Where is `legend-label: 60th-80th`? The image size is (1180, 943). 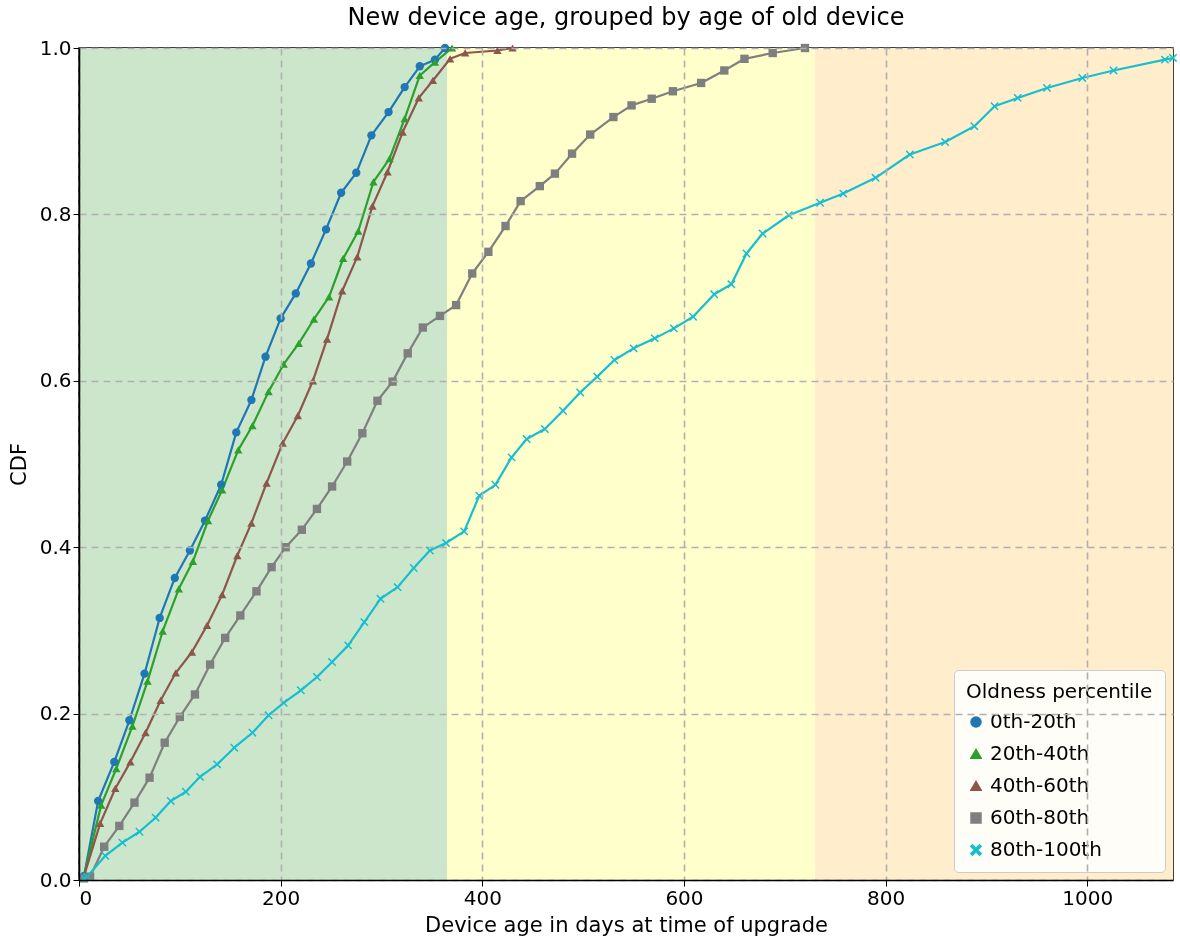 legend-label: 60th-80th is located at coordinates (1040, 817).